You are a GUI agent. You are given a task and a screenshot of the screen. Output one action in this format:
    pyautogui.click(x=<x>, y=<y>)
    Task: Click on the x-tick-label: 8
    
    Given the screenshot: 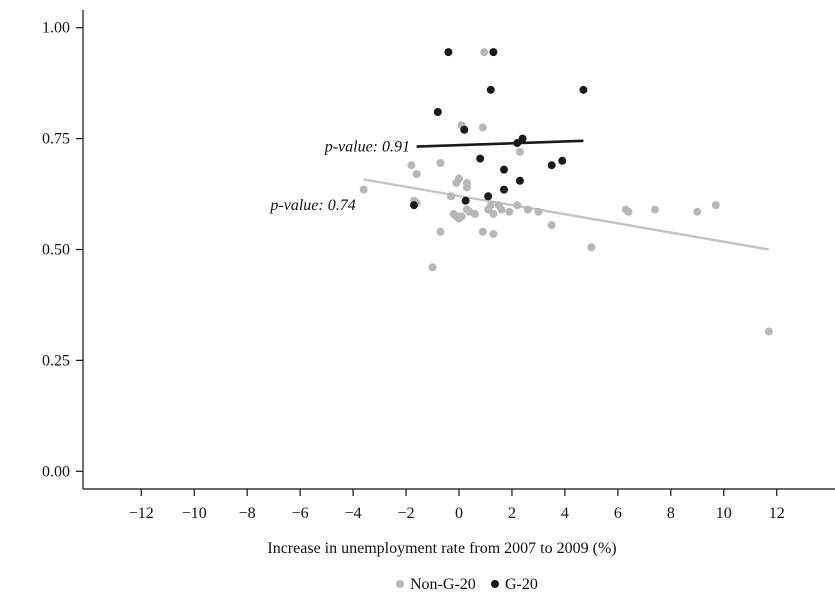 What is the action you would take?
    pyautogui.click(x=671, y=513)
    